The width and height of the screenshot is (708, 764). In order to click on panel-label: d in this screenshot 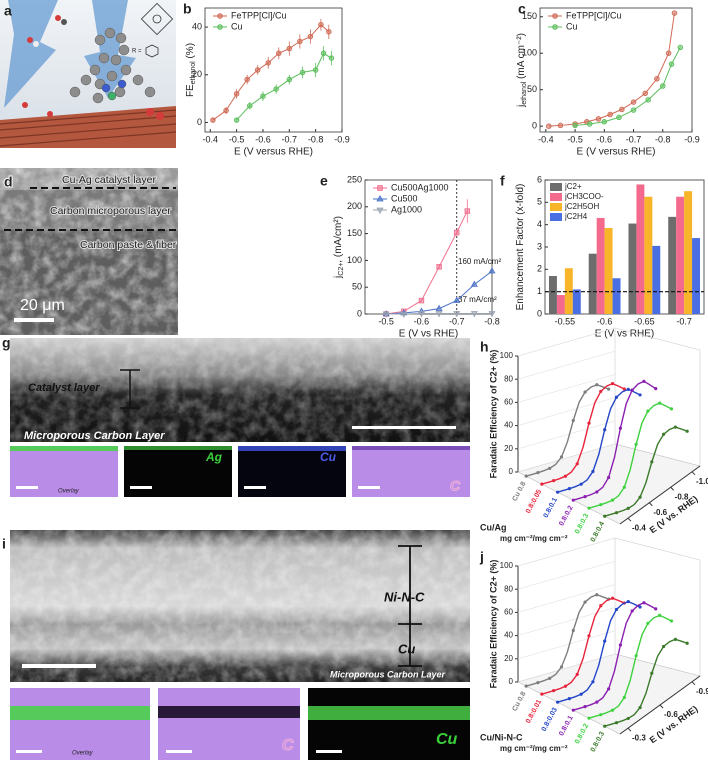, I will do `click(8, 182)`.